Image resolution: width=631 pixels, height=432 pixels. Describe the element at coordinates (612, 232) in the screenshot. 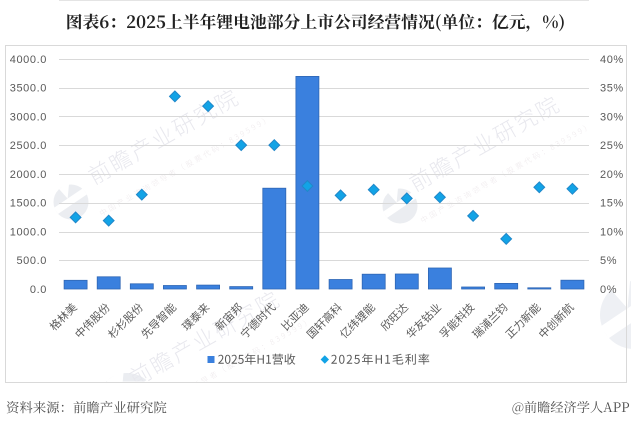

I see `svg-text: 10%` at that location.